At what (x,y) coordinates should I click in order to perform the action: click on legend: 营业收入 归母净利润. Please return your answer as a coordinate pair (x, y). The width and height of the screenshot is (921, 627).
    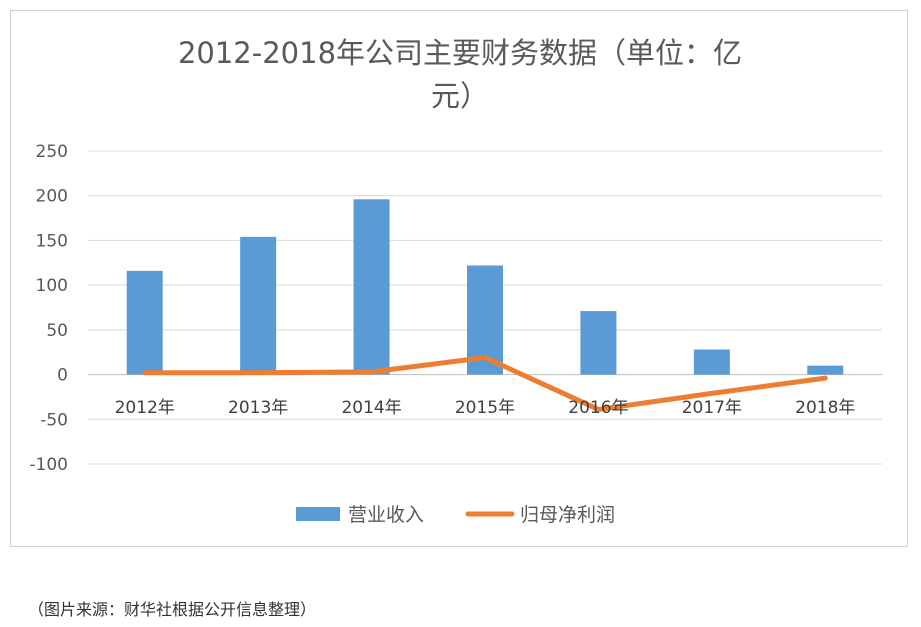
    Looking at the image, I should click on (455, 515).